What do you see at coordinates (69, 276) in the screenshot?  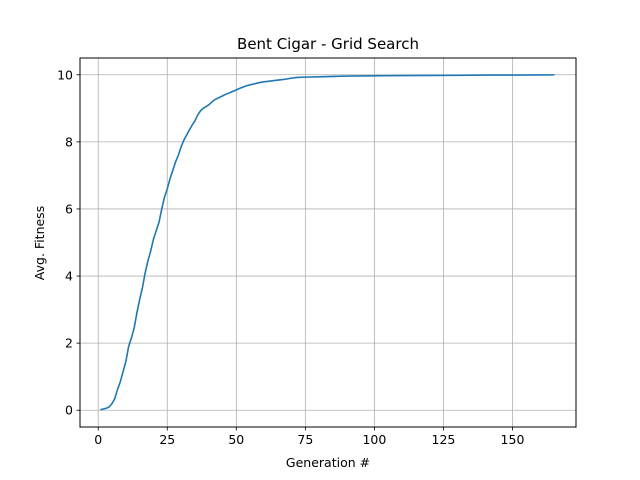 I see `y-tick-label: 4` at bounding box center [69, 276].